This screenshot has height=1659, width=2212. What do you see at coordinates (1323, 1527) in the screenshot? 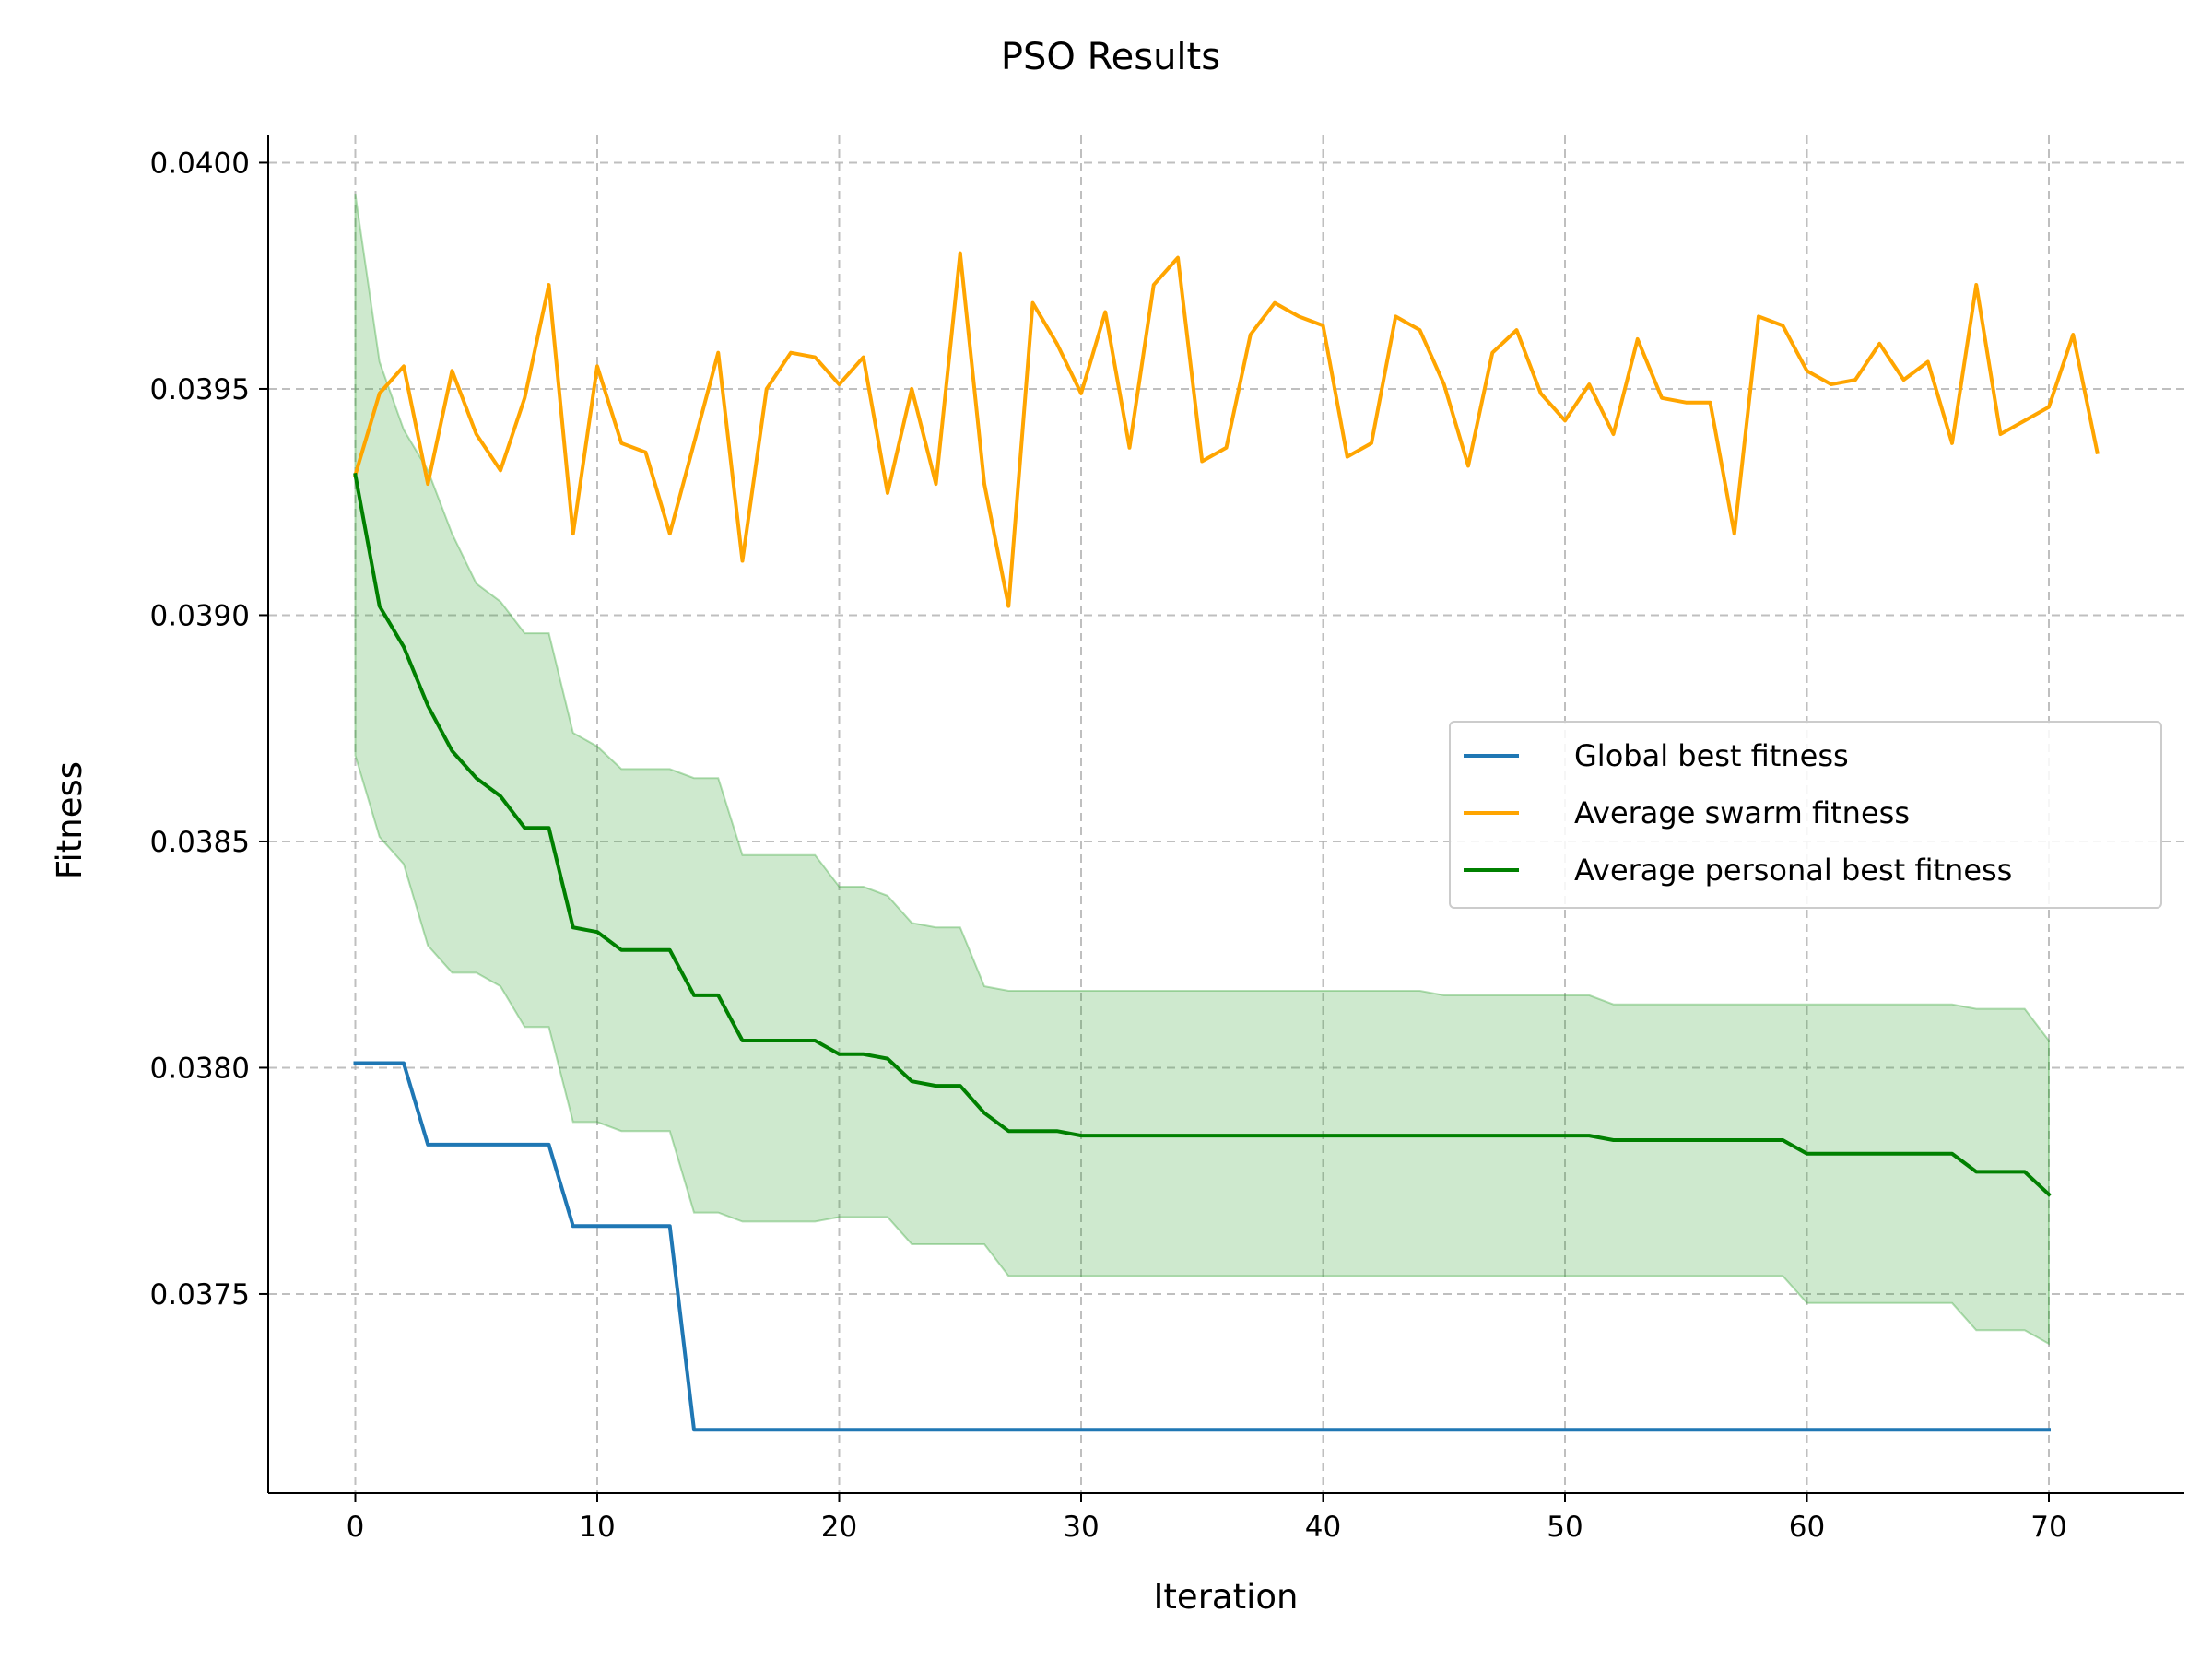
I see `x-tick-label: 40` at bounding box center [1323, 1527].